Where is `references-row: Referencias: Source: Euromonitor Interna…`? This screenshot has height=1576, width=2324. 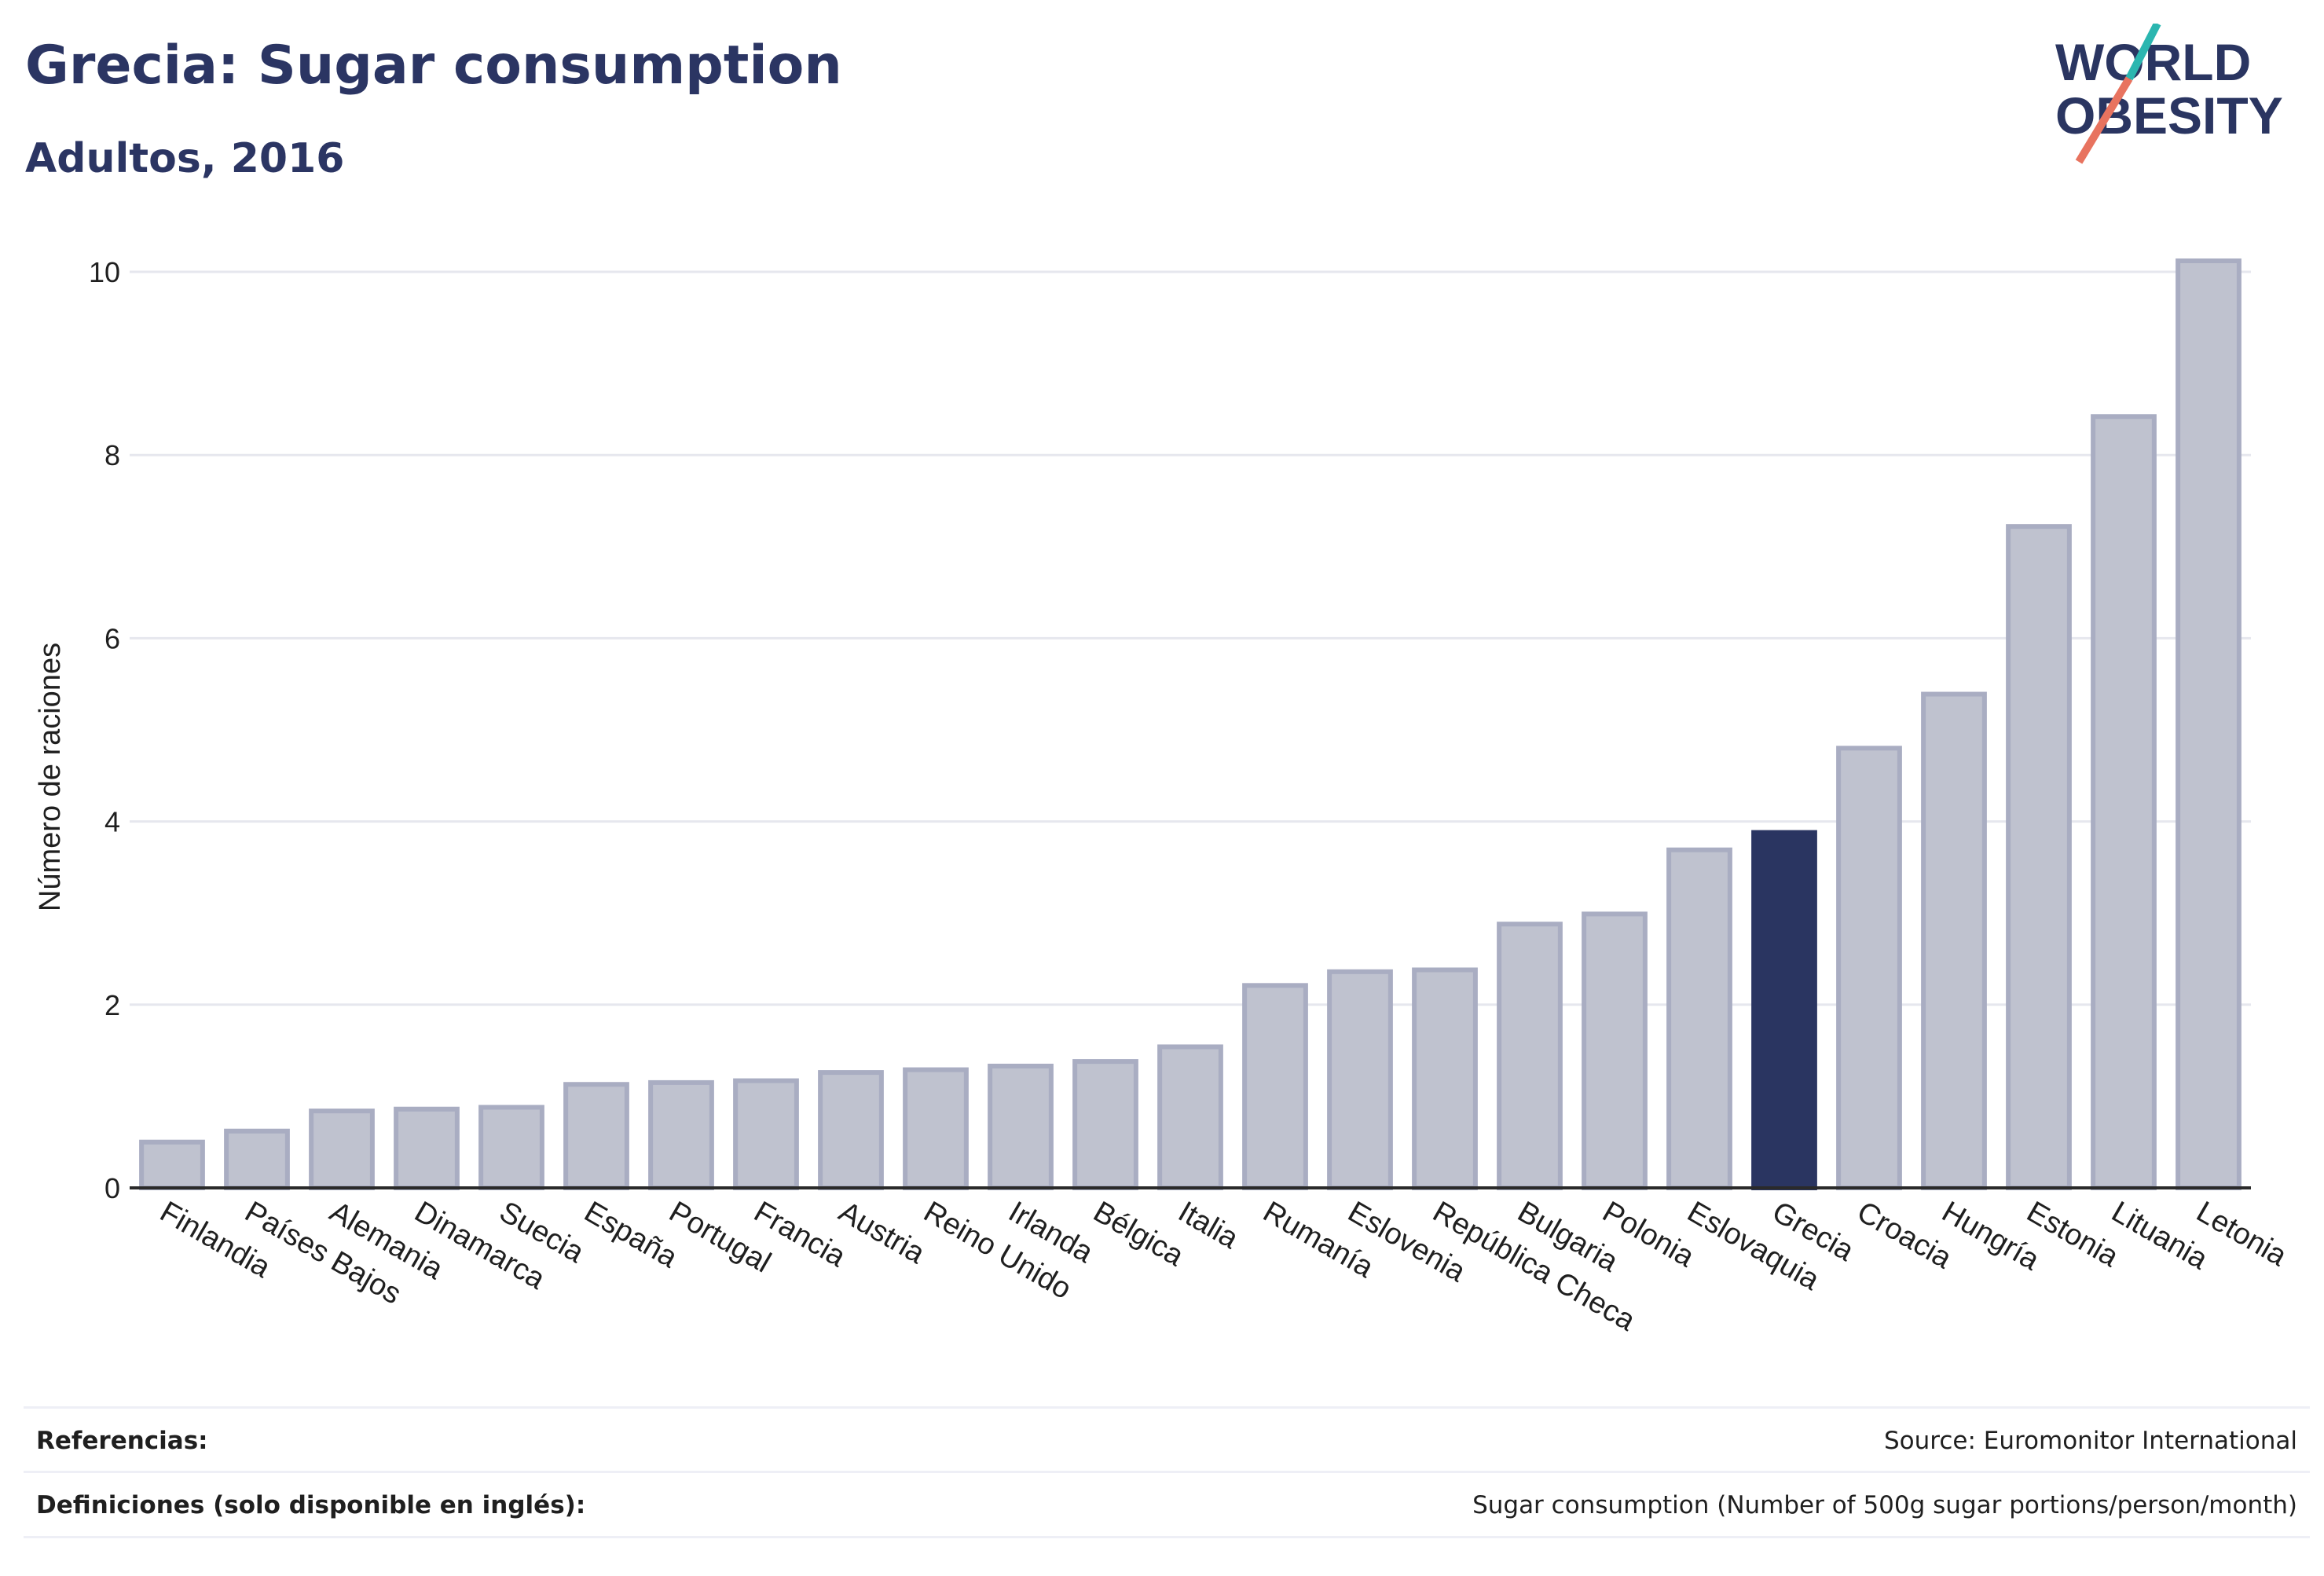 references-row: Referencias: Source: Euromonitor Interna… is located at coordinates (1167, 1439).